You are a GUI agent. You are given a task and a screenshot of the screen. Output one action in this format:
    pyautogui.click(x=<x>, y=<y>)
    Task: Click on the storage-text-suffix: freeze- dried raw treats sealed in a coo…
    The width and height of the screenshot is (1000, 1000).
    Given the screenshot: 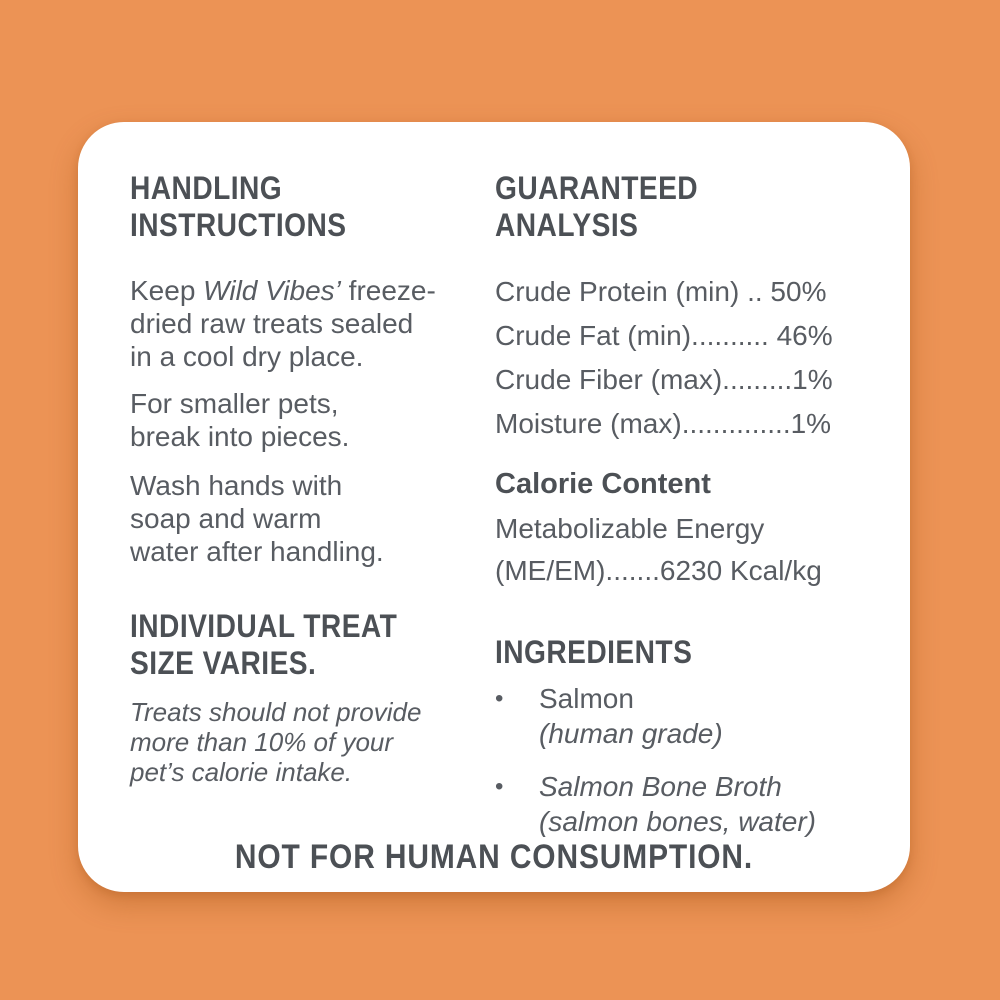 What is the action you would take?
    pyautogui.click(x=283, y=323)
    